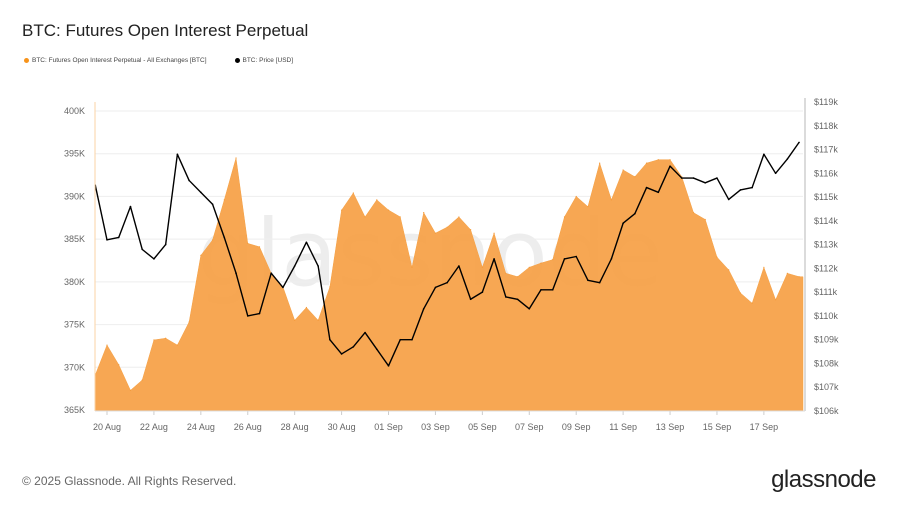 This screenshot has width=900, height=507. I want to click on y-left-tick-label: 380K, so click(74, 282).